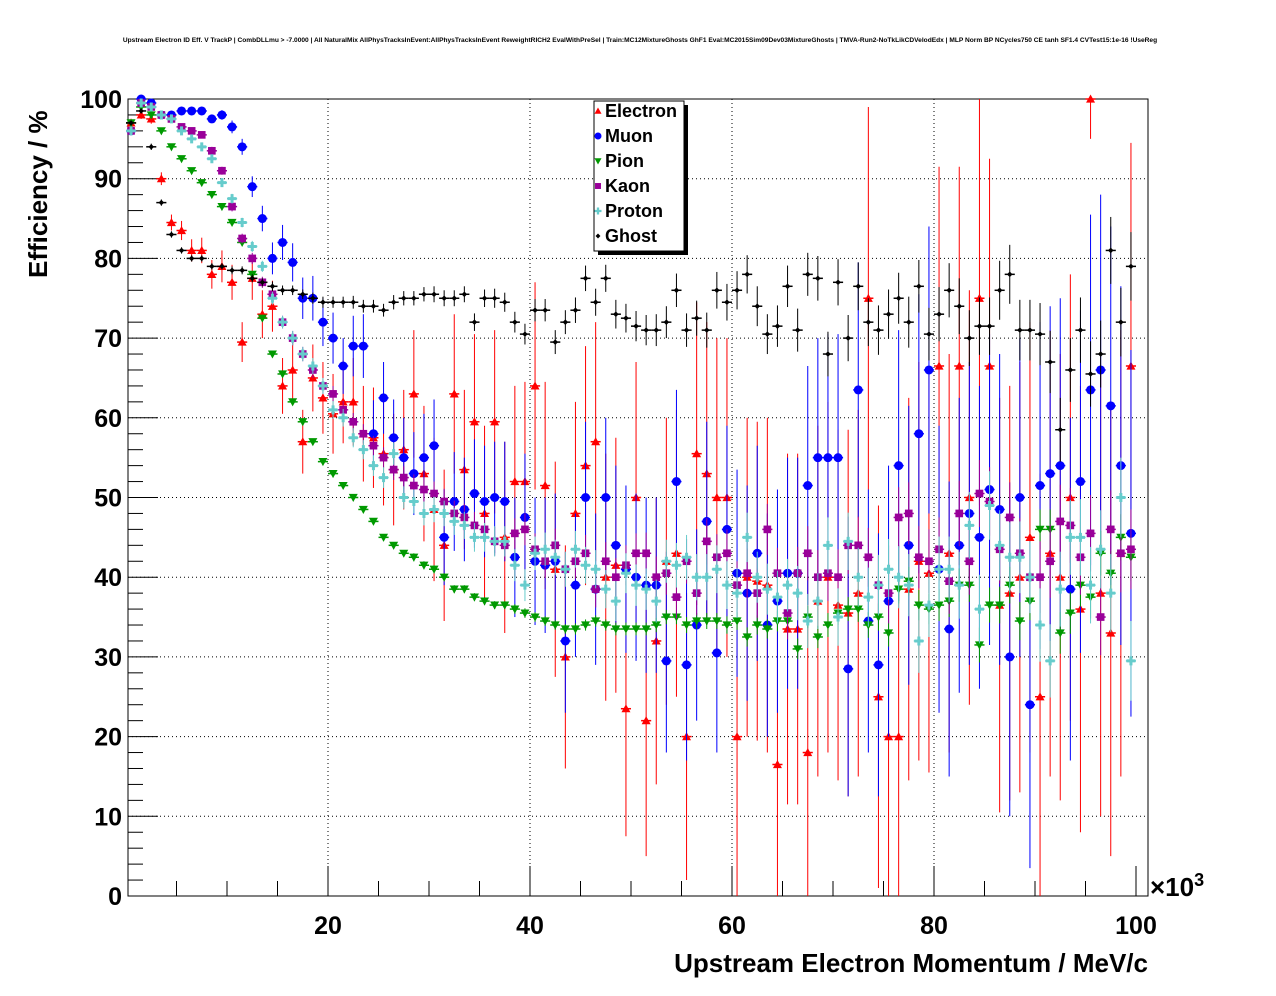 The width and height of the screenshot is (1276, 996). Describe the element at coordinates (108, 259) in the screenshot. I see `y-tick-label: 80` at that location.